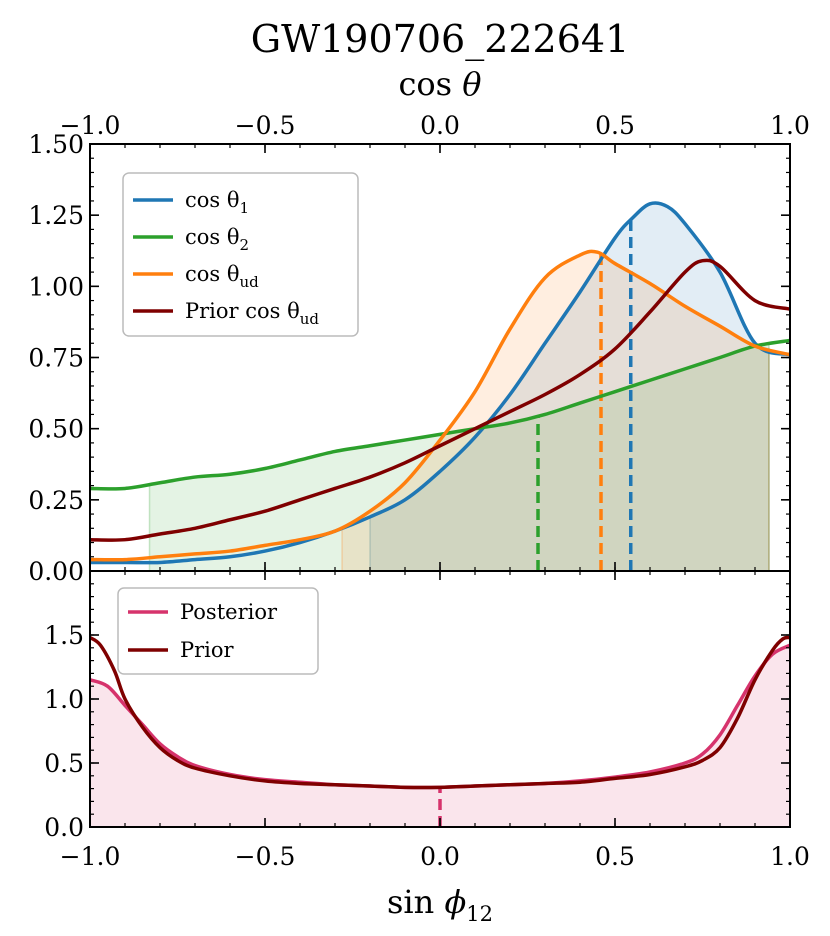 This screenshot has height=936, width=830. Describe the element at coordinates (265, 856) in the screenshot. I see `bottom-axis-tick-label-1: −0.5` at that location.